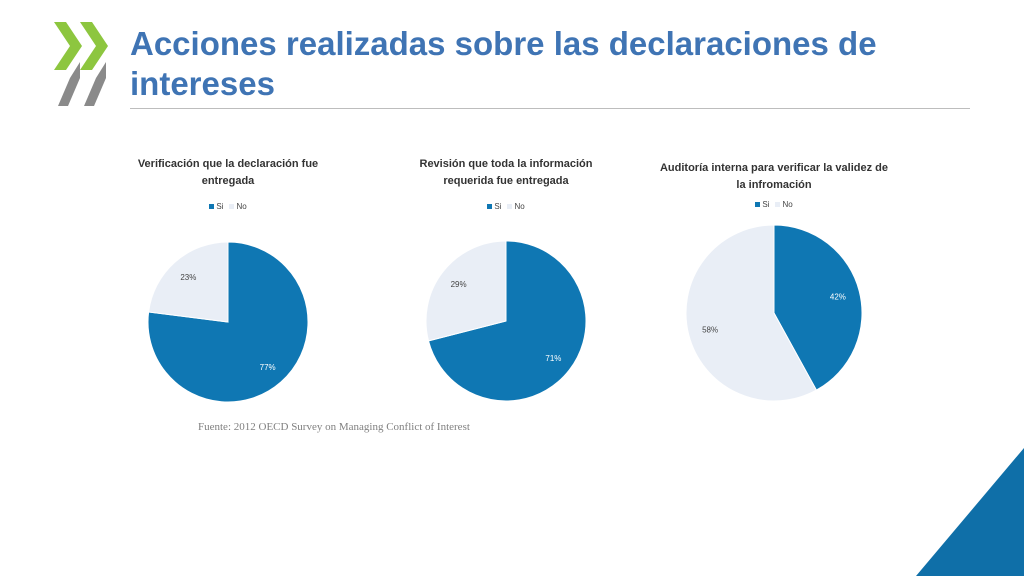 The width and height of the screenshot is (1024, 576). I want to click on pie-svg: 42% 58%, so click(774, 313).